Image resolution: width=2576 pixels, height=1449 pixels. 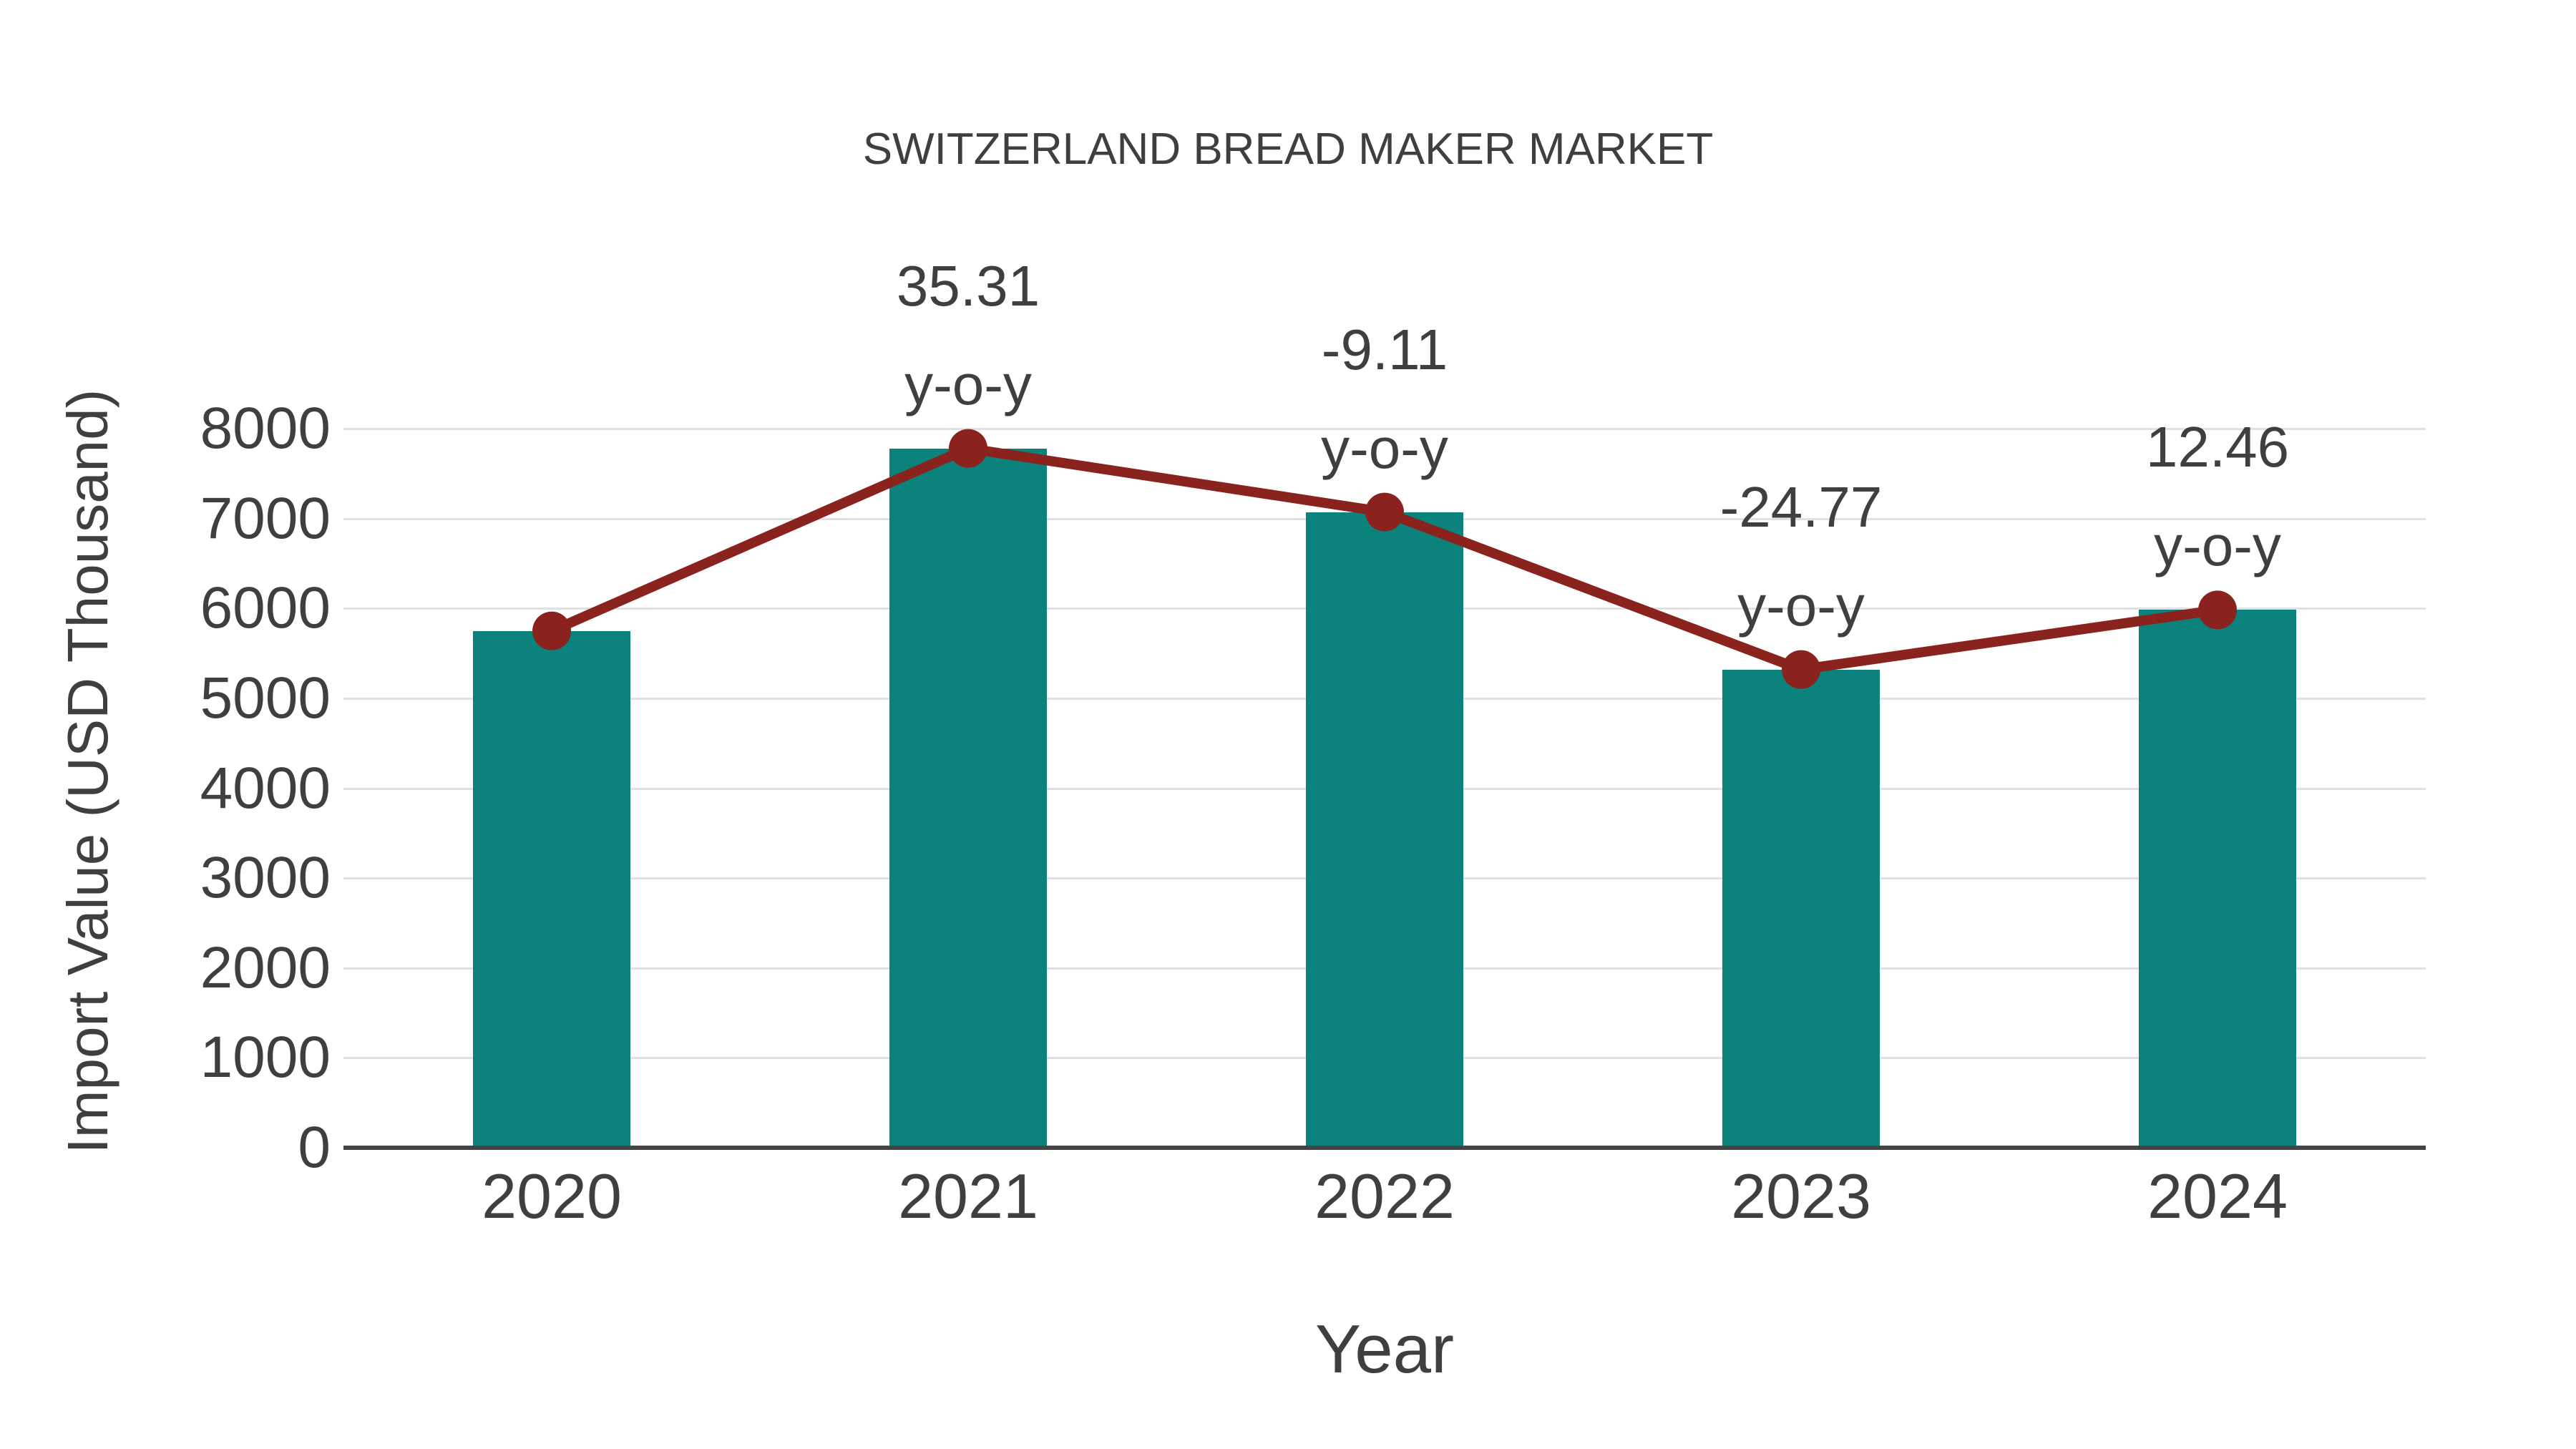 What do you see at coordinates (552, 1196) in the screenshot?
I see `x-tick-label-2020: 2020` at bounding box center [552, 1196].